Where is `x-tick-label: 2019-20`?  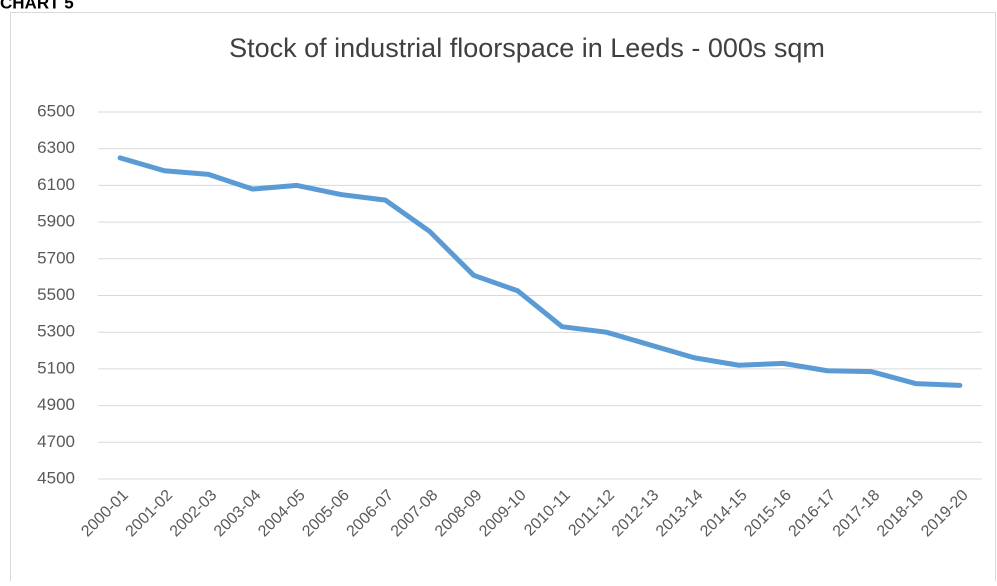
x-tick-label: 2019-20 is located at coordinates (945, 514).